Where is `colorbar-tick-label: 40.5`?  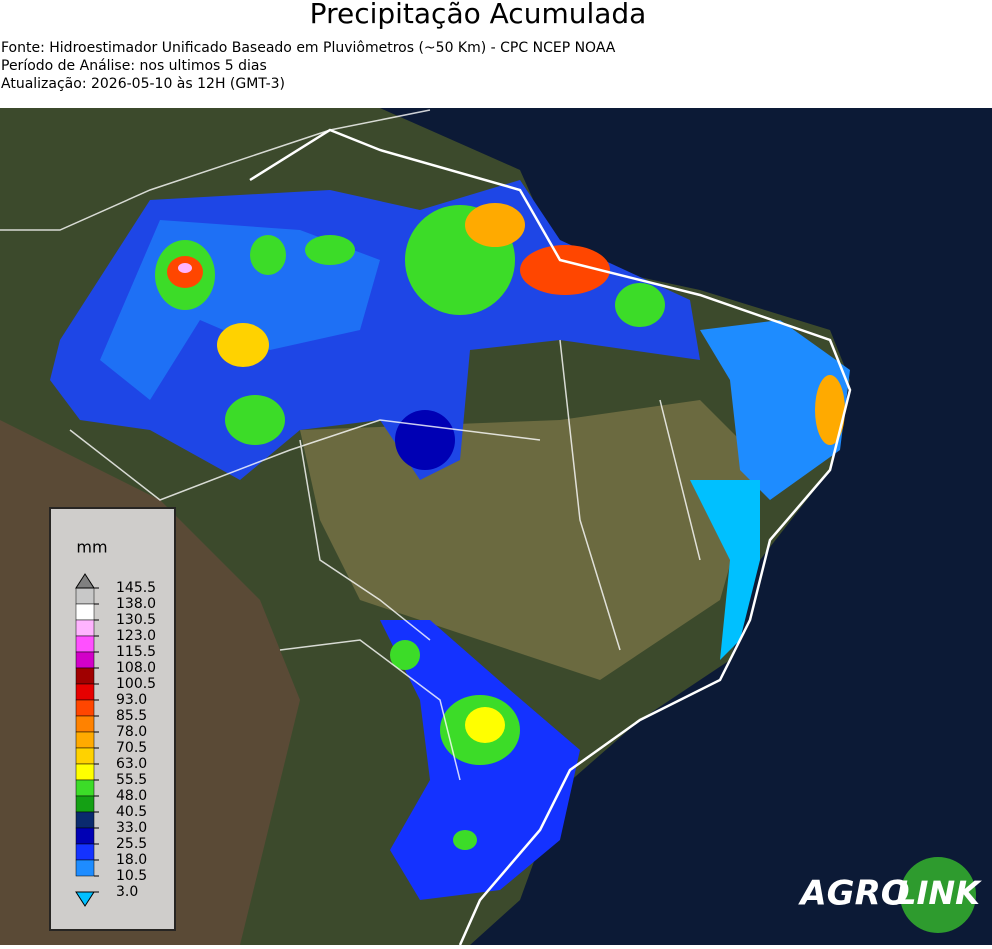
colorbar-tick-label: 40.5 is located at coordinates (131, 812).